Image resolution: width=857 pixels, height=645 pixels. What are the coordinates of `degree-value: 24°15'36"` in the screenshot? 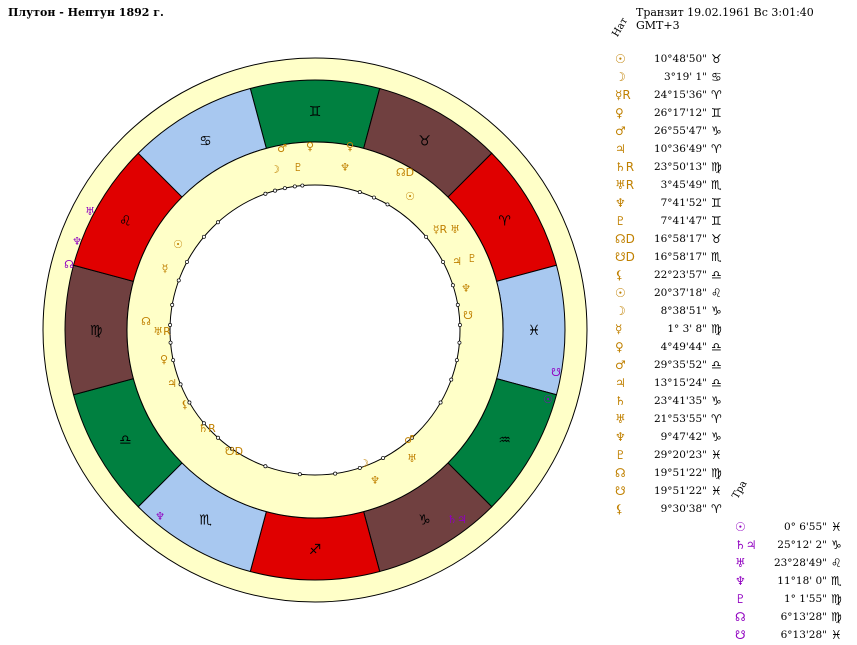 It's located at (680, 95).